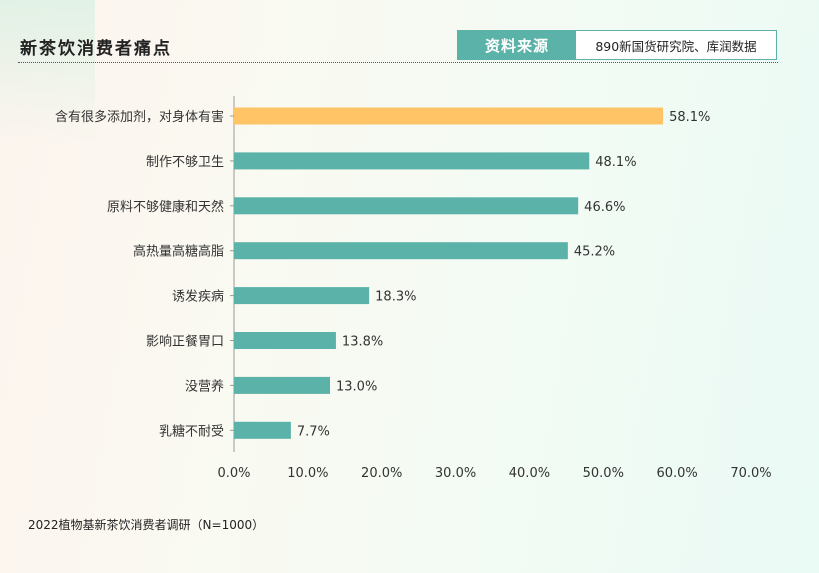  Describe the element at coordinates (676, 46) in the screenshot. I see `source-text: 890新国货研究院、库润数据` at that location.